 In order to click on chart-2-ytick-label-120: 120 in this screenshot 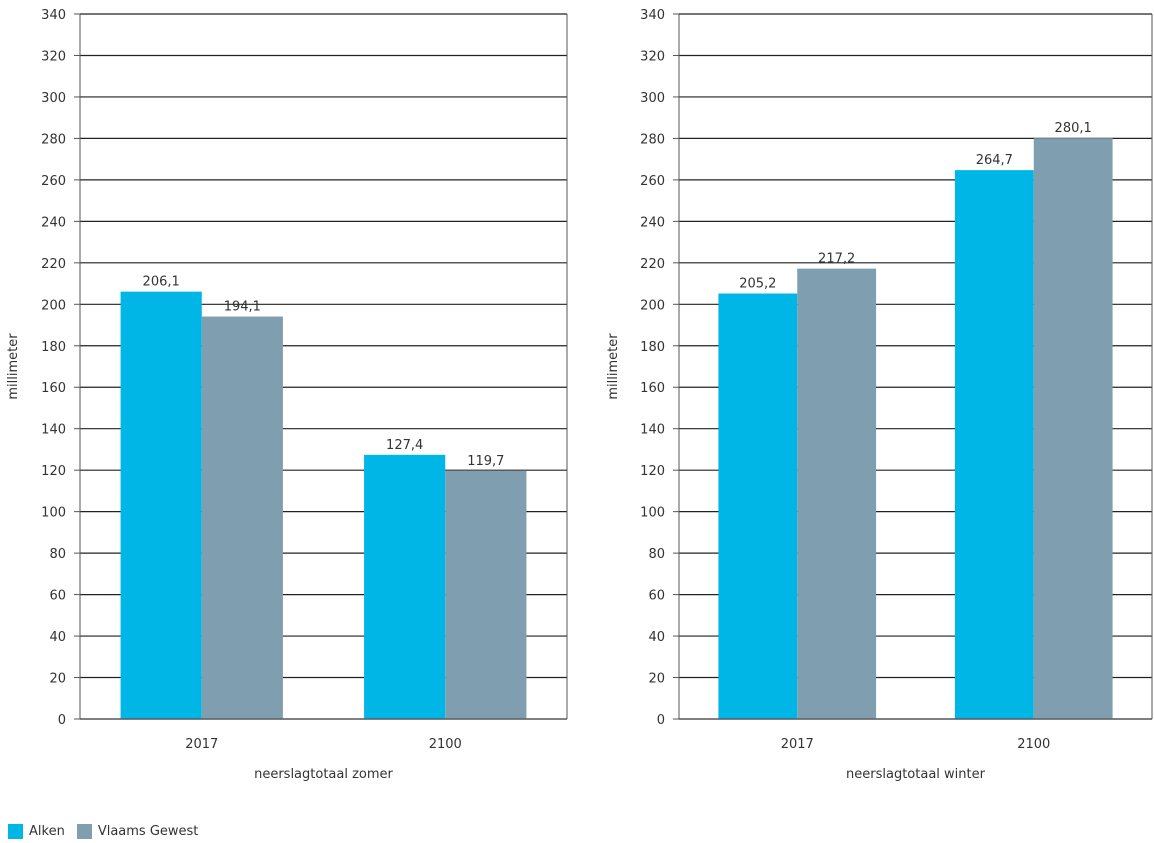, I will do `click(652, 471)`.